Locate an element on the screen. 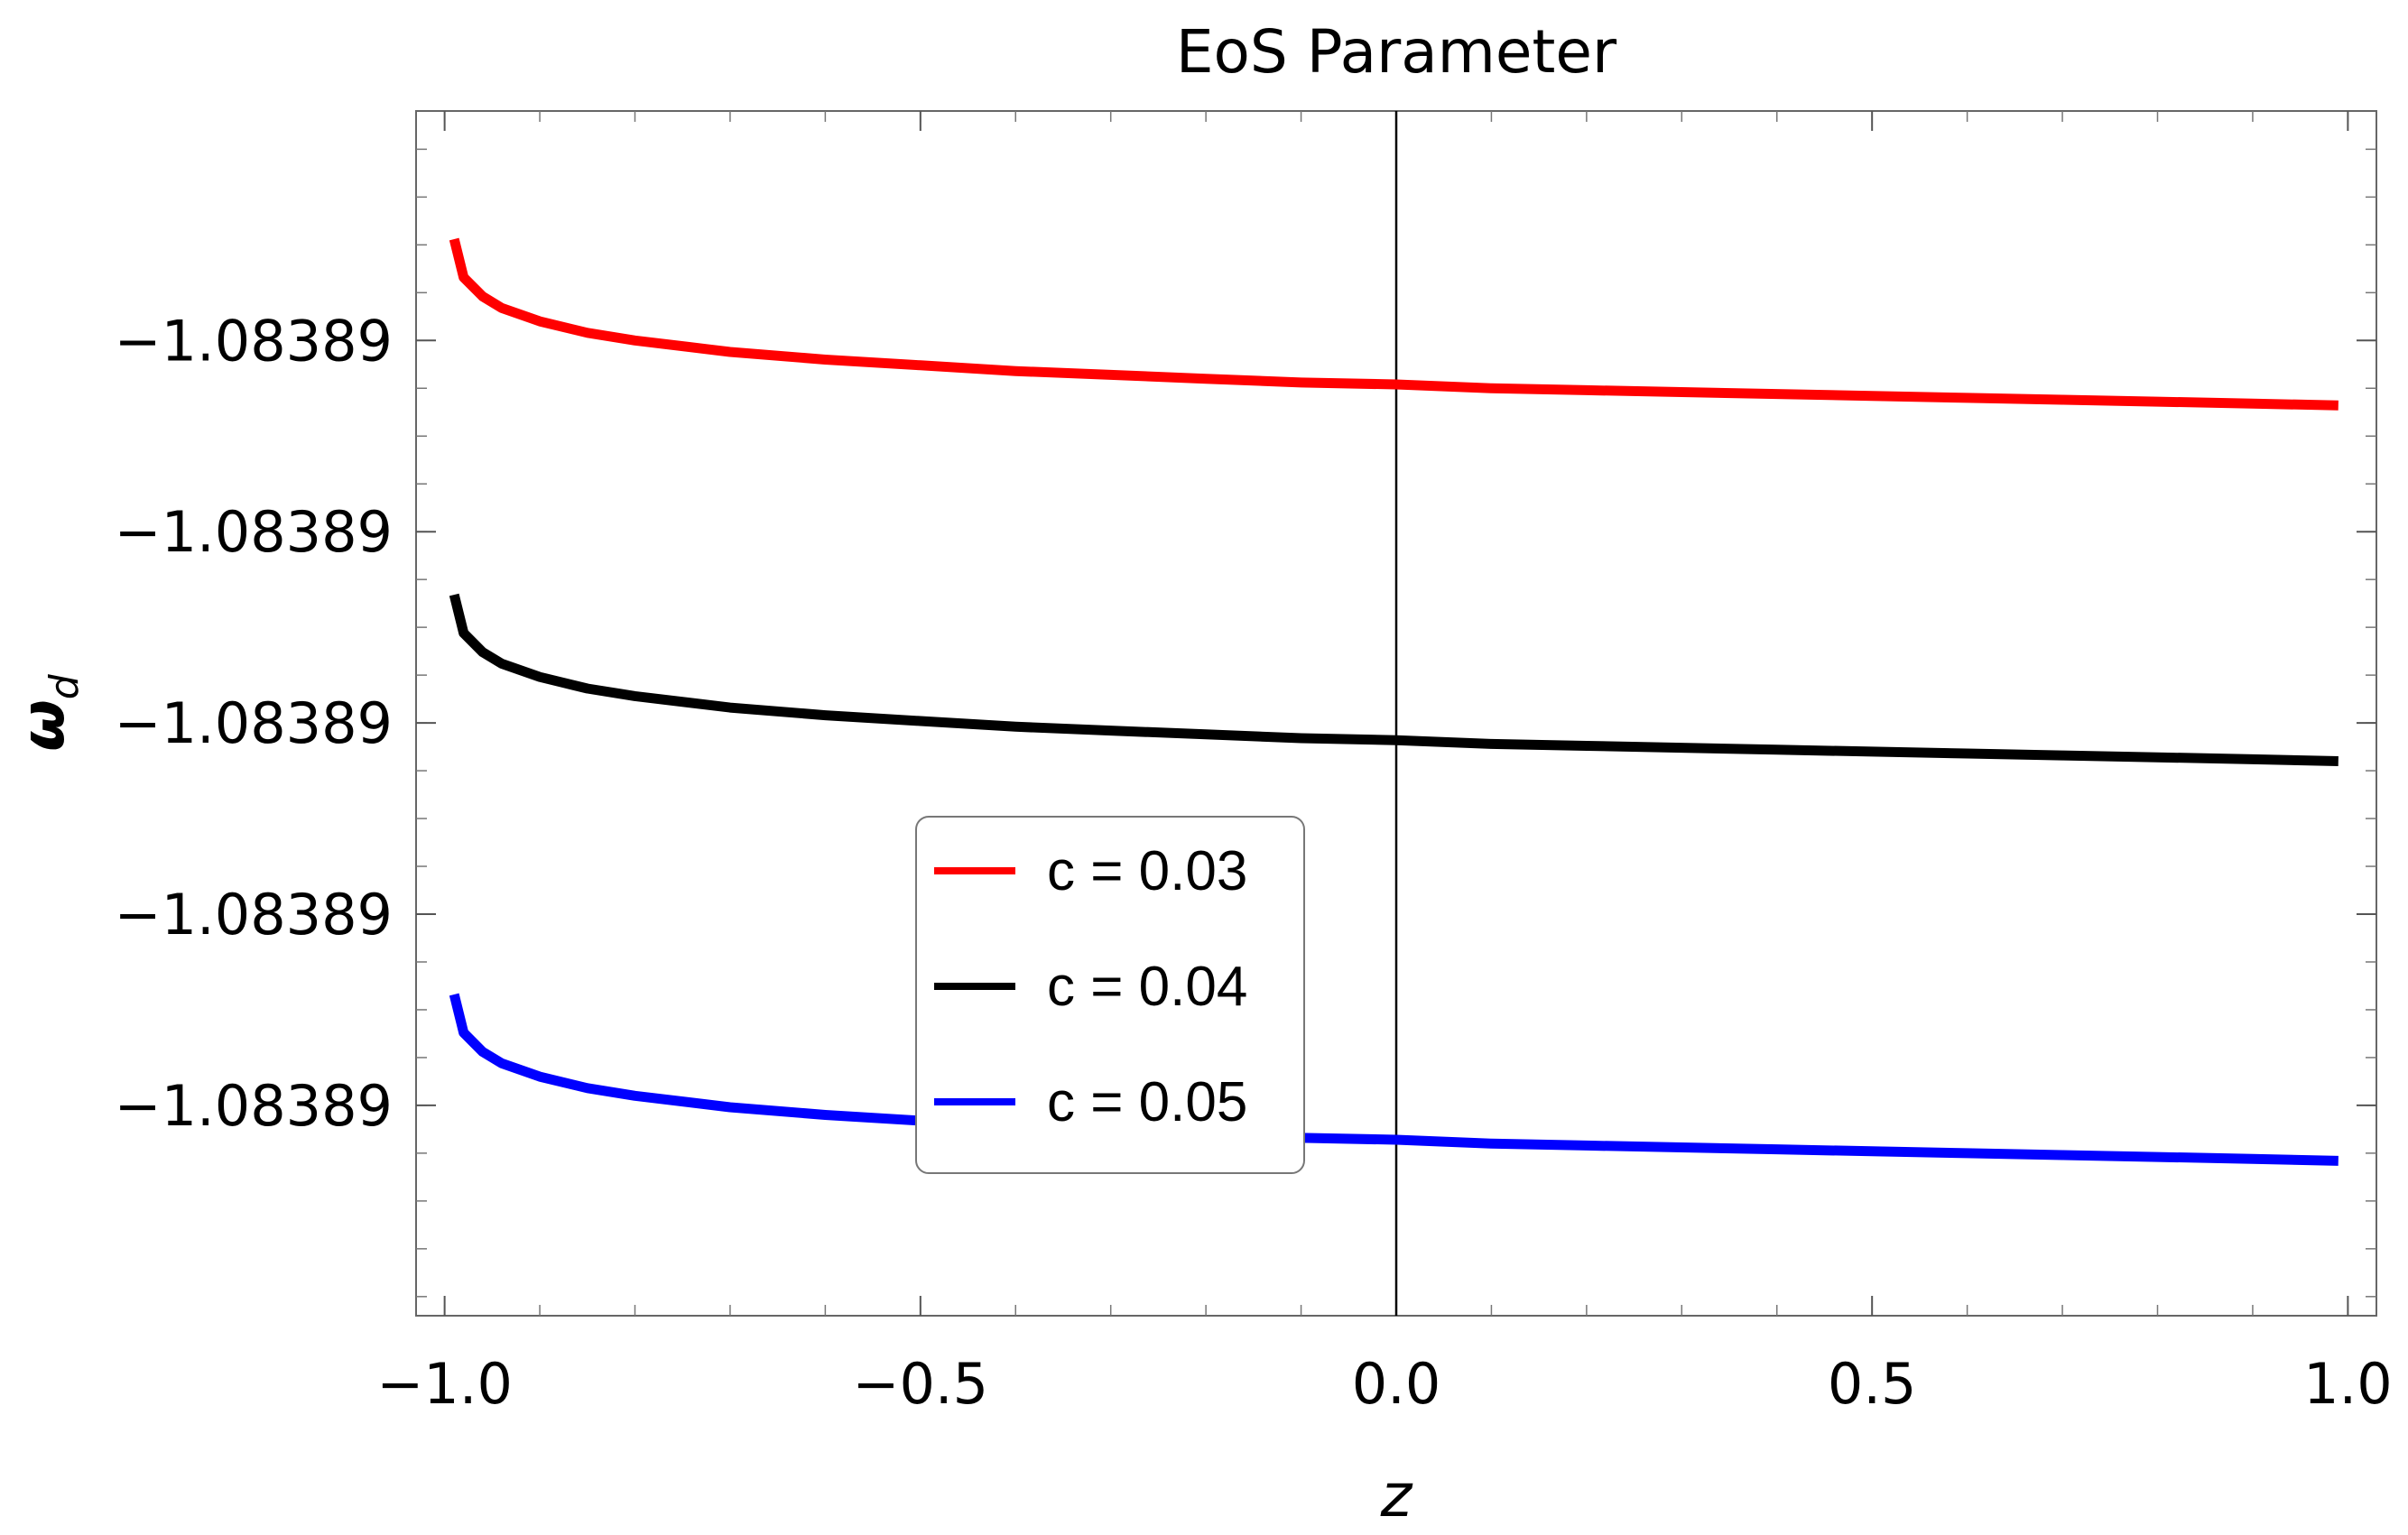 This screenshot has height=1535, width=2408. y-axis-label: ωd is located at coordinates (48, 712).